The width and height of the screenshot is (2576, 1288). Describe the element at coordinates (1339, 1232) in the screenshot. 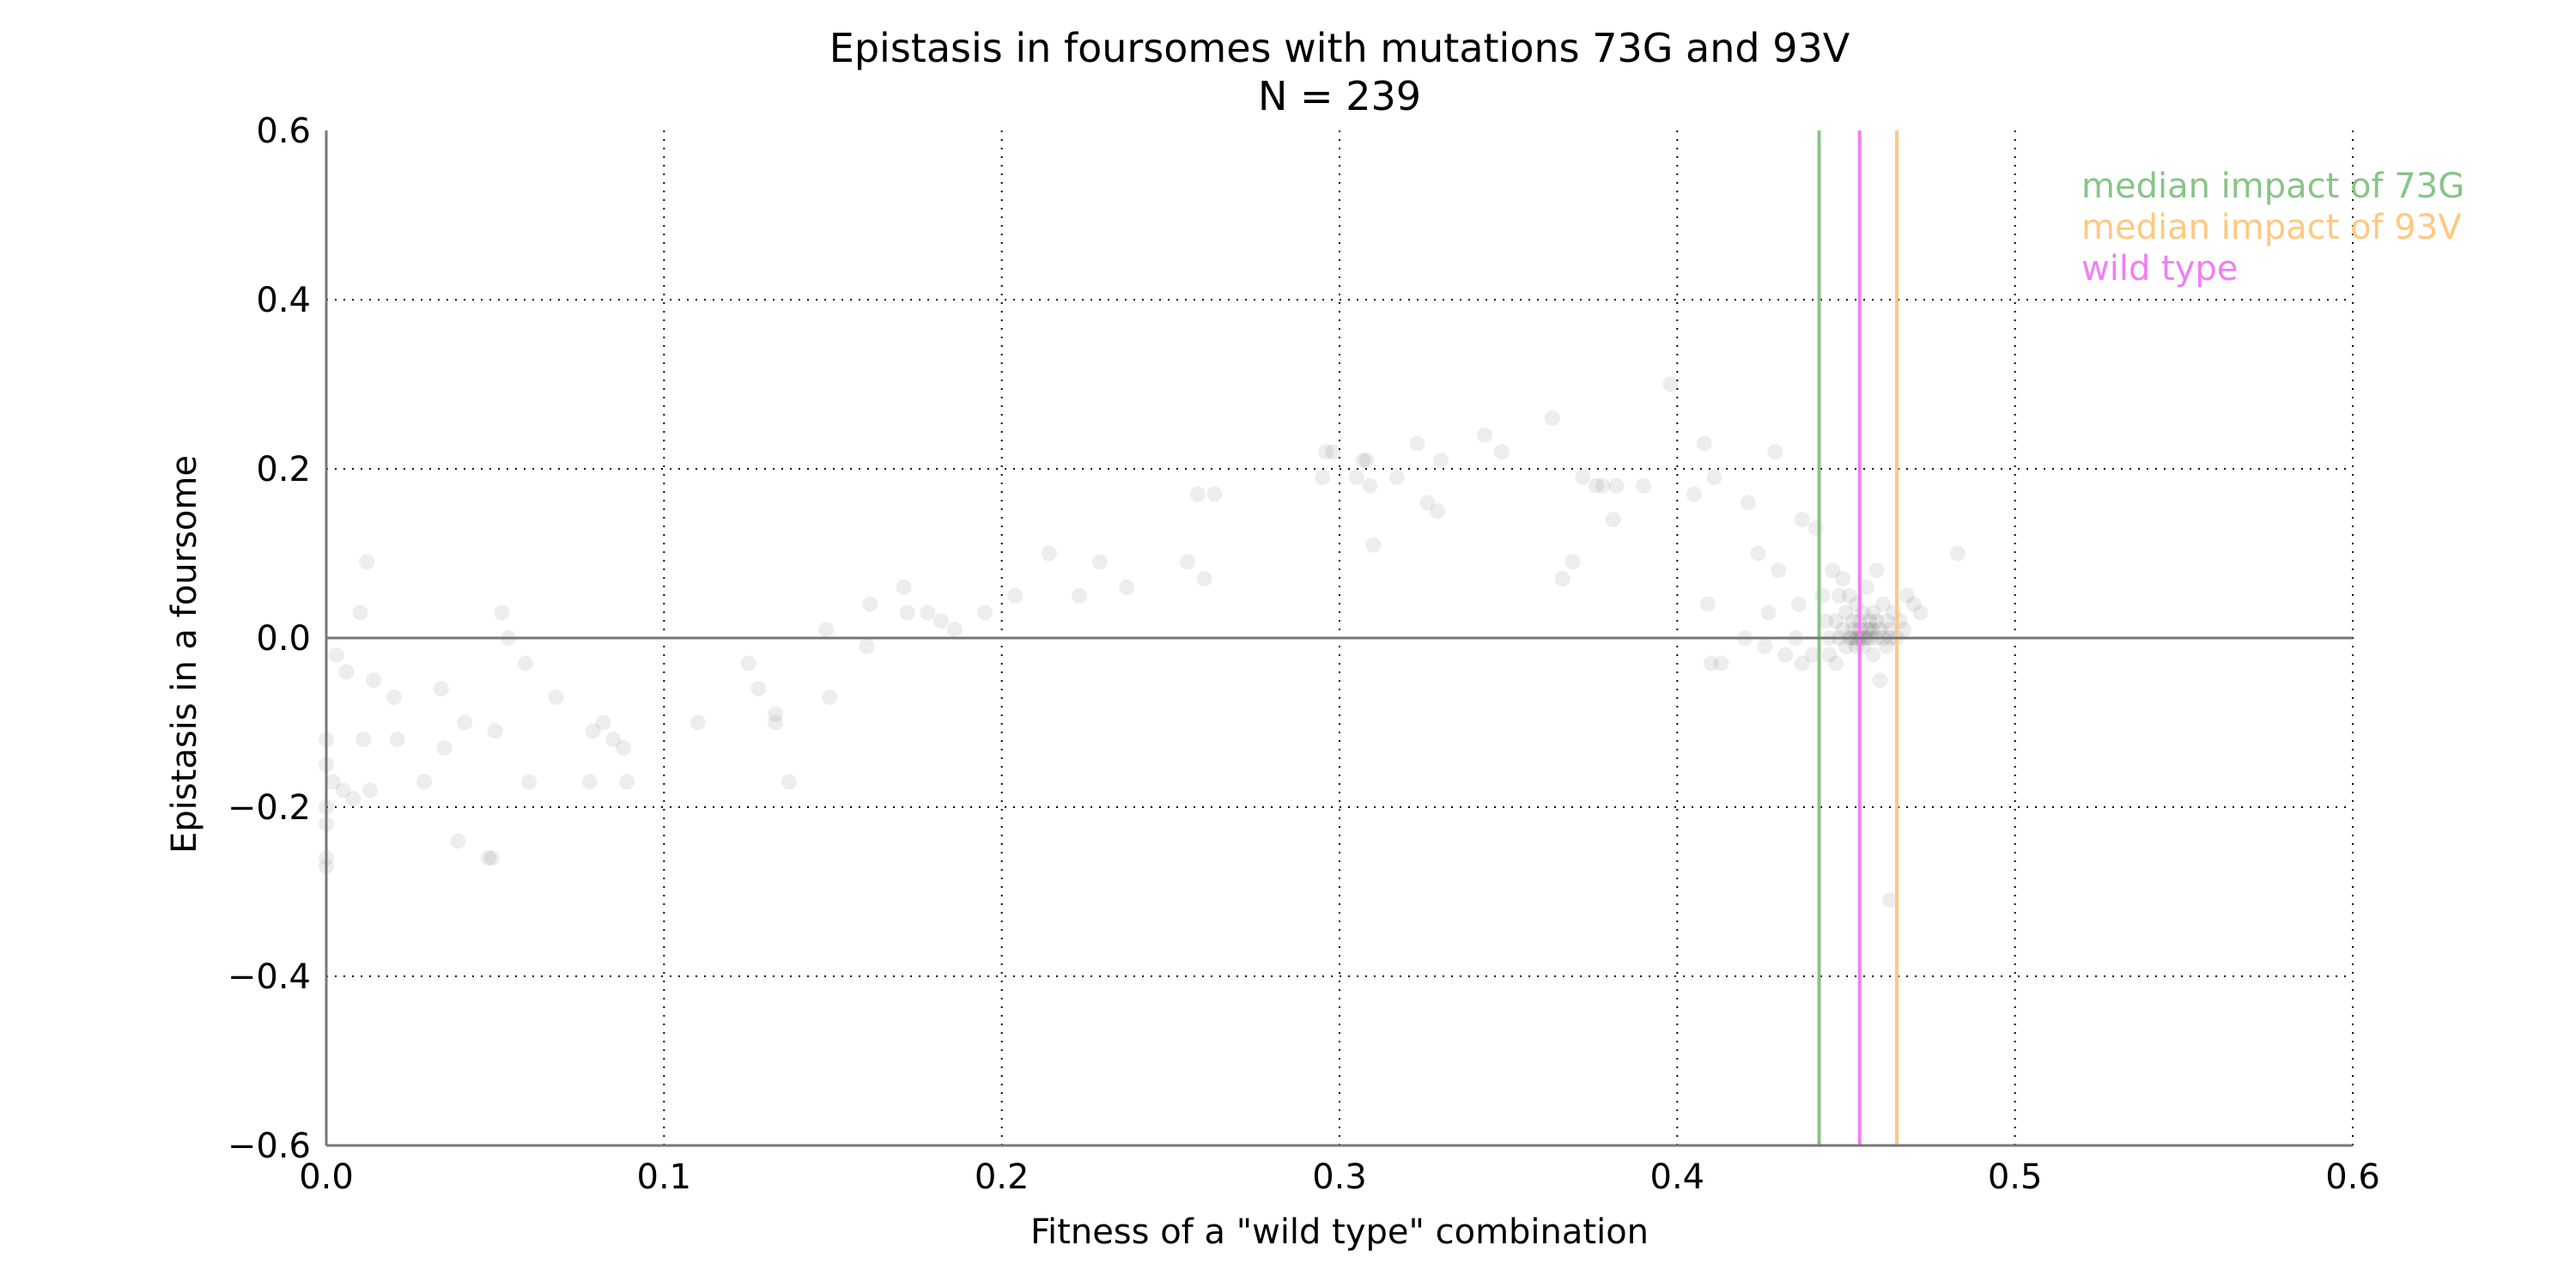

I see `x-axis-label: Fitness of a "wild type" combination` at that location.